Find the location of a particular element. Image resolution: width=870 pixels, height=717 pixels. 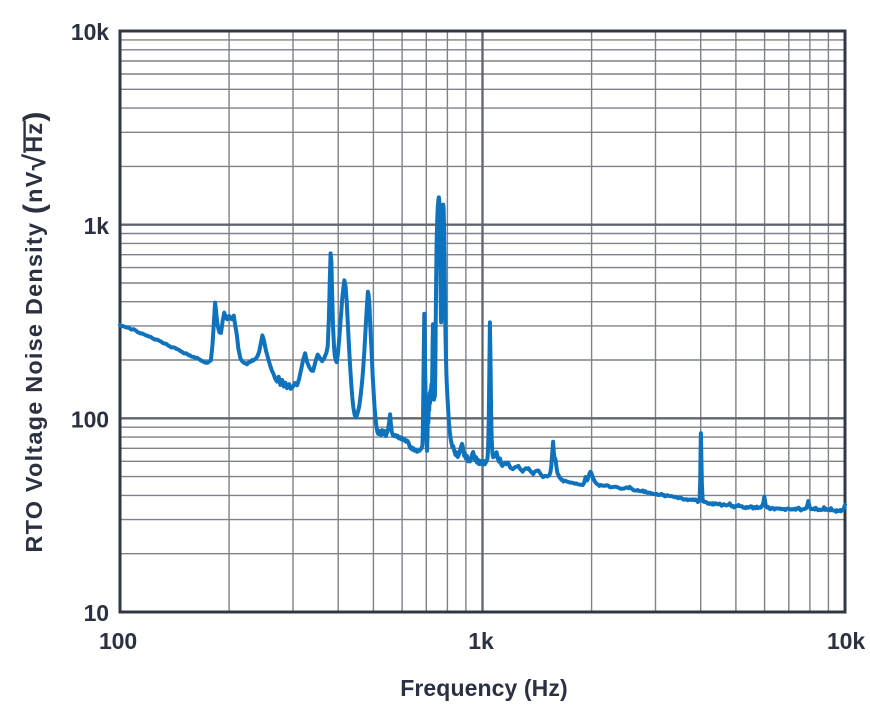

svg-text: Frequency (Hz) is located at coordinates (484, 688).